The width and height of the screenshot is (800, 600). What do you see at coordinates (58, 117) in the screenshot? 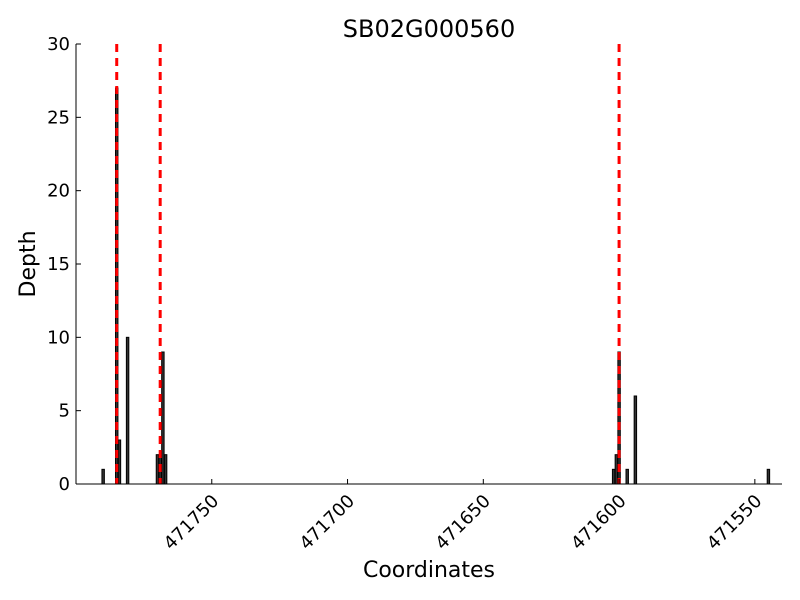
I see `y-tick-label-5: 25` at bounding box center [58, 117].